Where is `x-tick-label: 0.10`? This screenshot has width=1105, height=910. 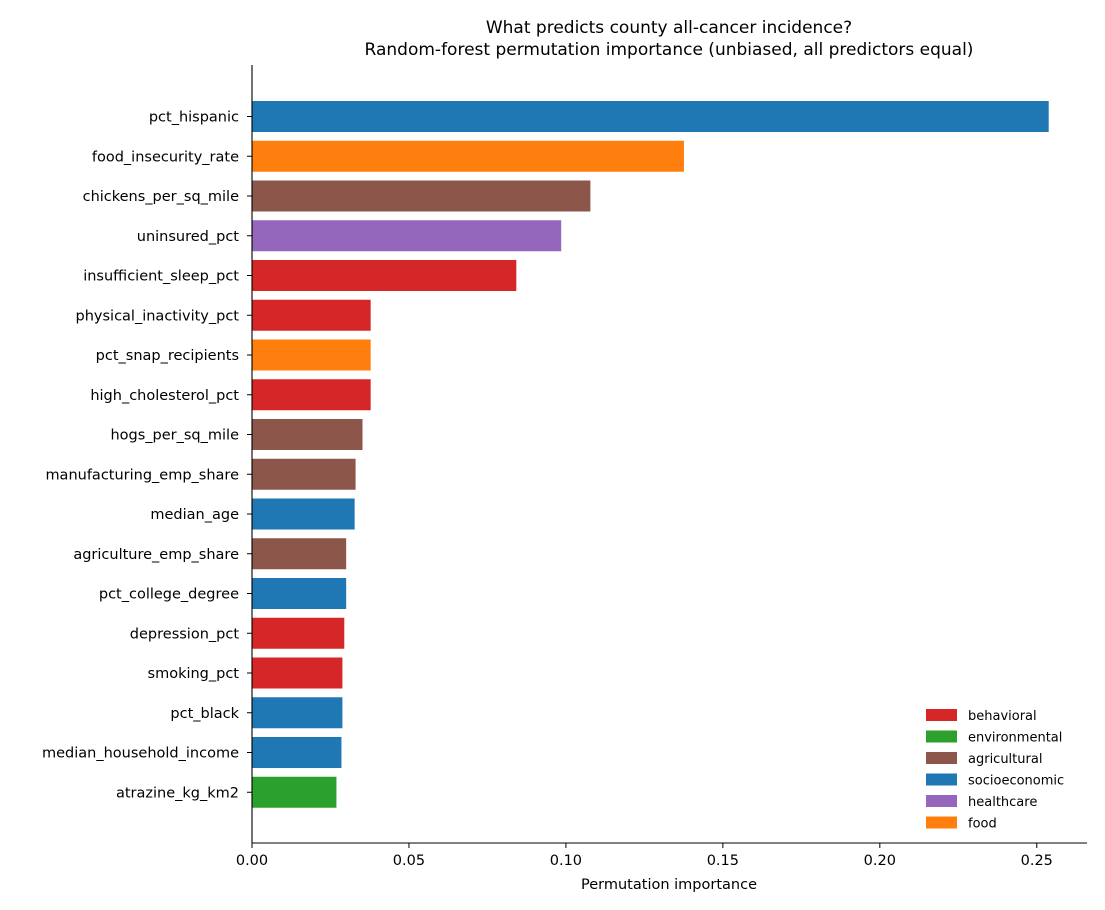
x-tick-label: 0.10 is located at coordinates (566, 861).